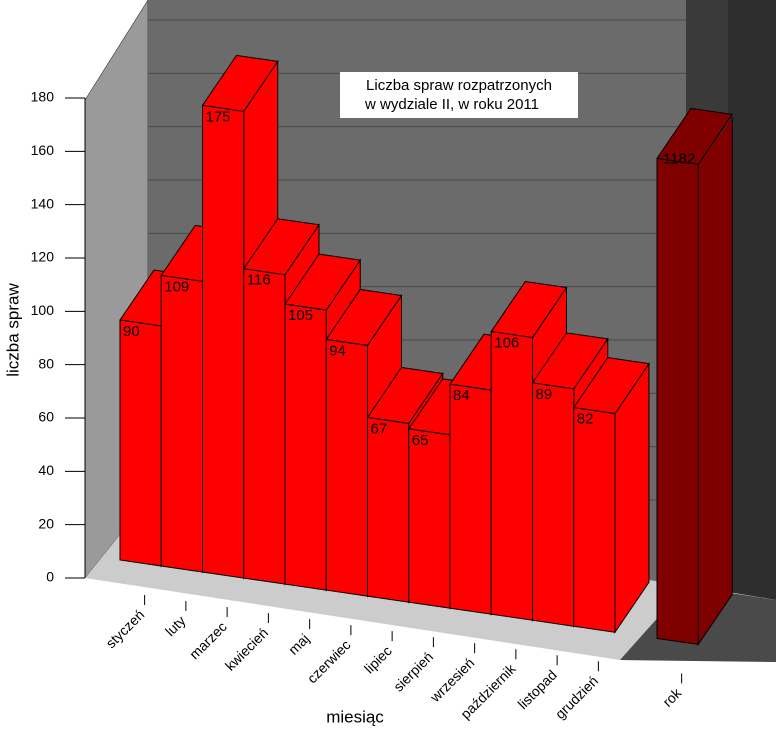 The height and width of the screenshot is (737, 776). I want to click on value-label: 65, so click(420, 440).